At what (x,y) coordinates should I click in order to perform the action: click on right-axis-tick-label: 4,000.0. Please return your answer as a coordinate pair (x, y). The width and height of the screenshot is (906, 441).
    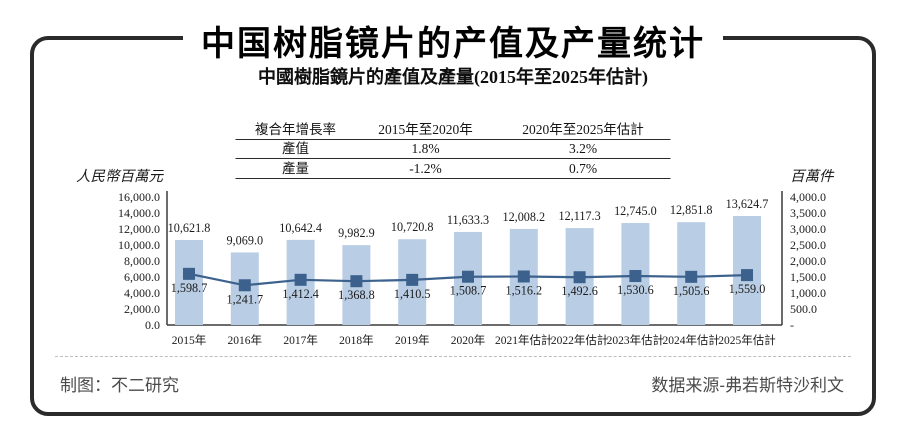
    Looking at the image, I should click on (808, 197).